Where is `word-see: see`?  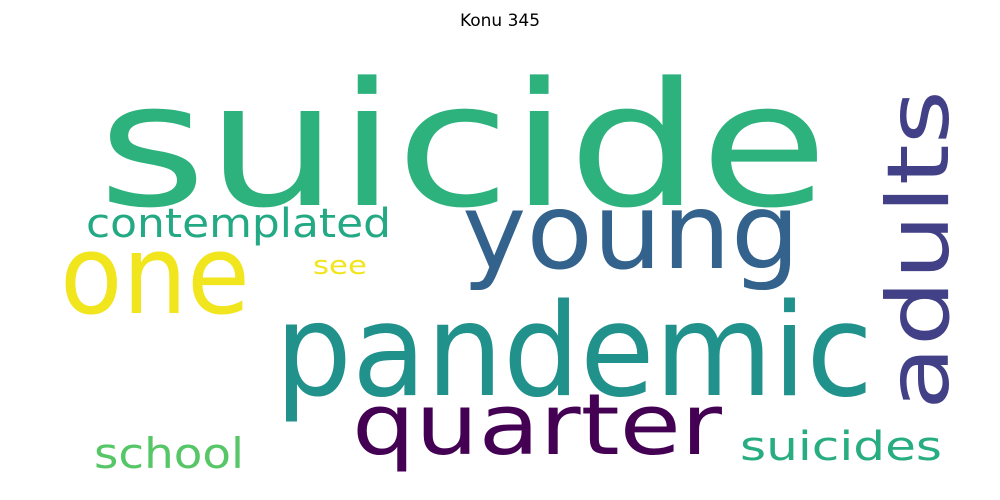
word-see: see is located at coordinates (340, 266).